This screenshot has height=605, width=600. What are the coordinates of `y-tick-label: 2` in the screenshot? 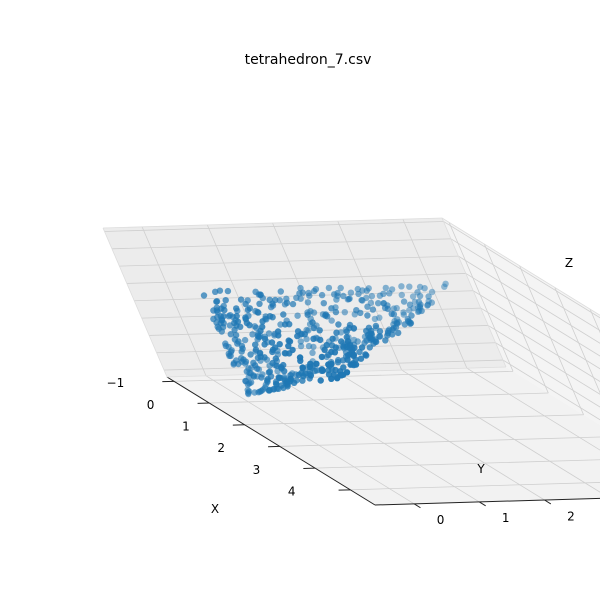 It's located at (571, 516).